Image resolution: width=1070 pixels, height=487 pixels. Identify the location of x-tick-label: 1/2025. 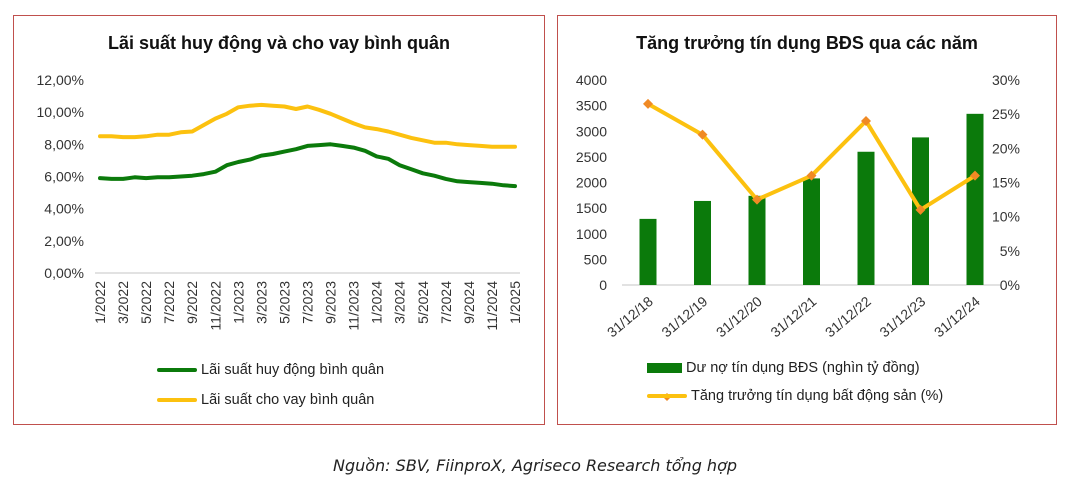
(515, 302).